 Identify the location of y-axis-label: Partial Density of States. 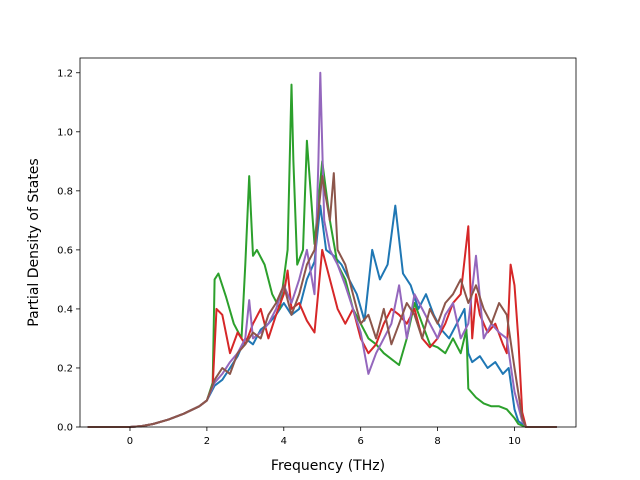
(34, 242).